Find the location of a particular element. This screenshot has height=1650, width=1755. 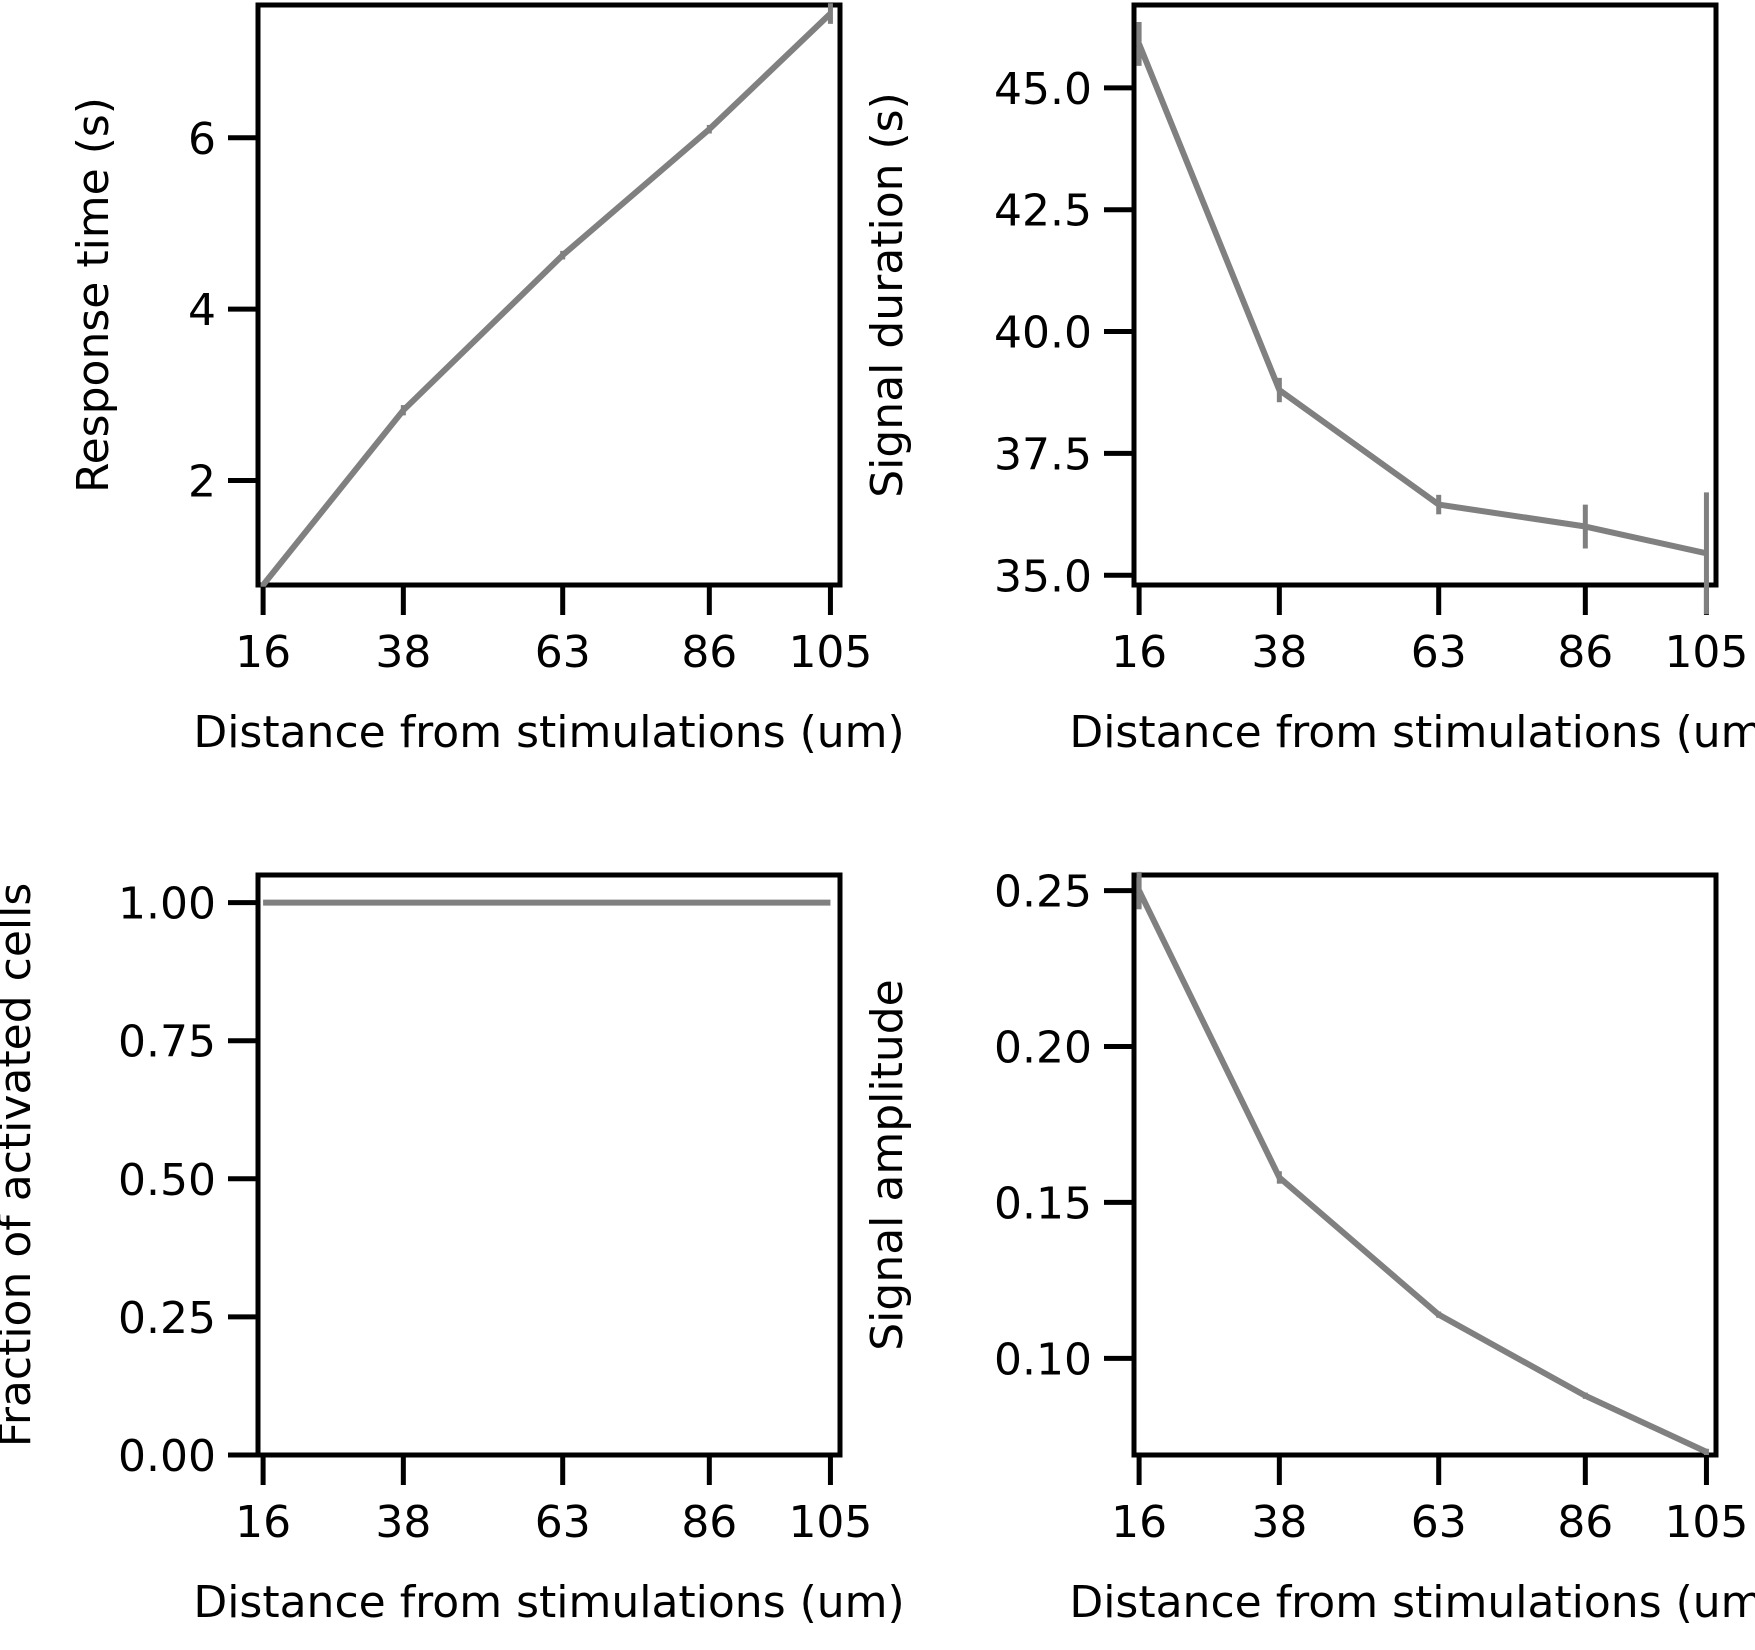

y-tick-label: 0.75 is located at coordinates (167, 1042).